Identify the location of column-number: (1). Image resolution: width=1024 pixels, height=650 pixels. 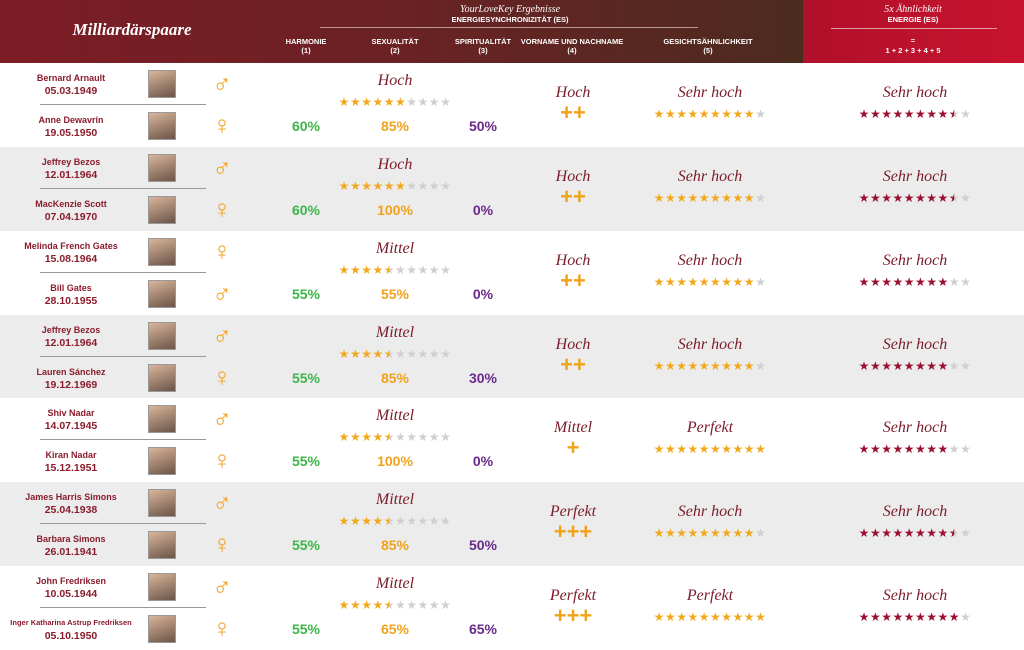
(306, 50).